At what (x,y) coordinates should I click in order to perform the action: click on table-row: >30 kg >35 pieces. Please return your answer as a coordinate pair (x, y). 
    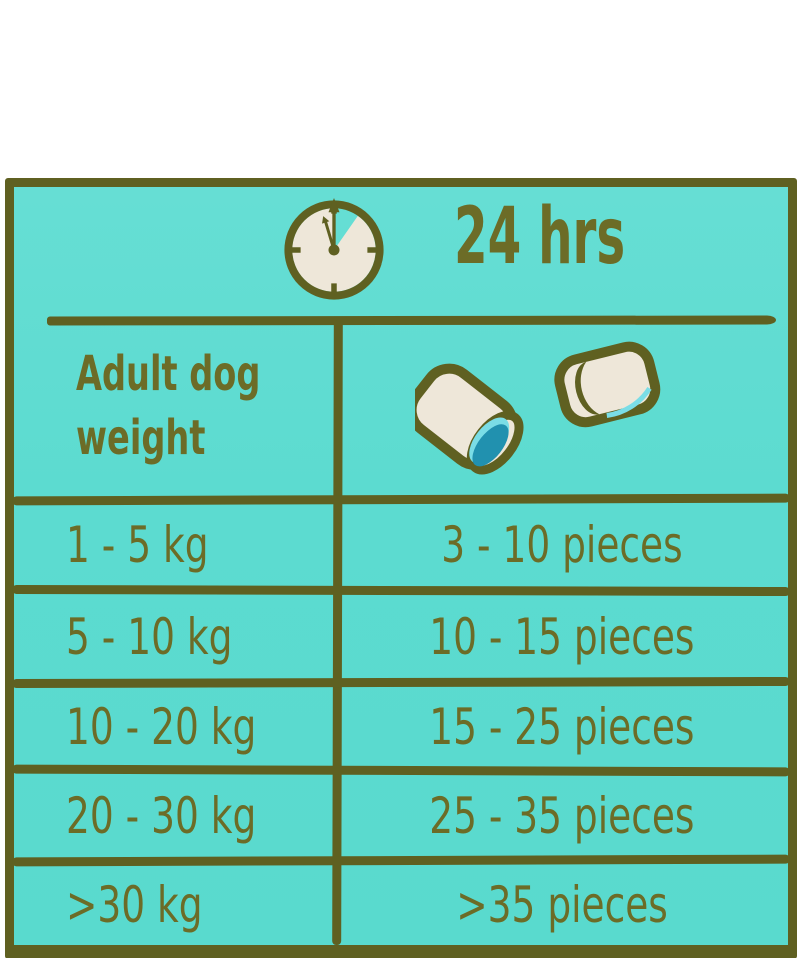
    Looking at the image, I should click on (401, 905).